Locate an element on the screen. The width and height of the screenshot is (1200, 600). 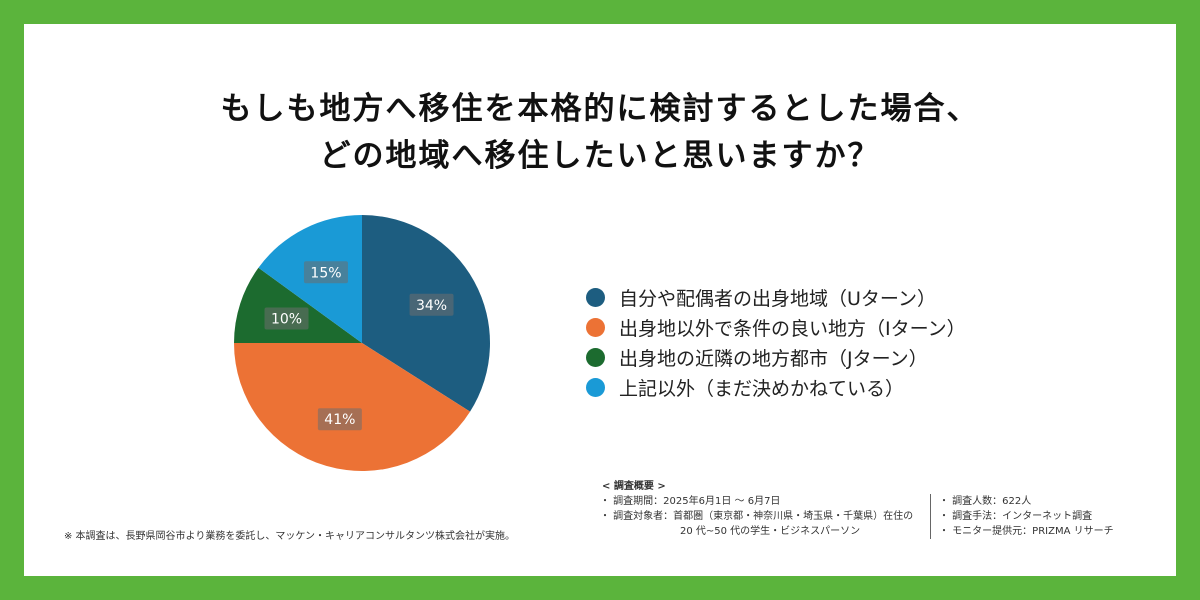
pie-label-text-u-turn: 34% is located at coordinates (431, 306).